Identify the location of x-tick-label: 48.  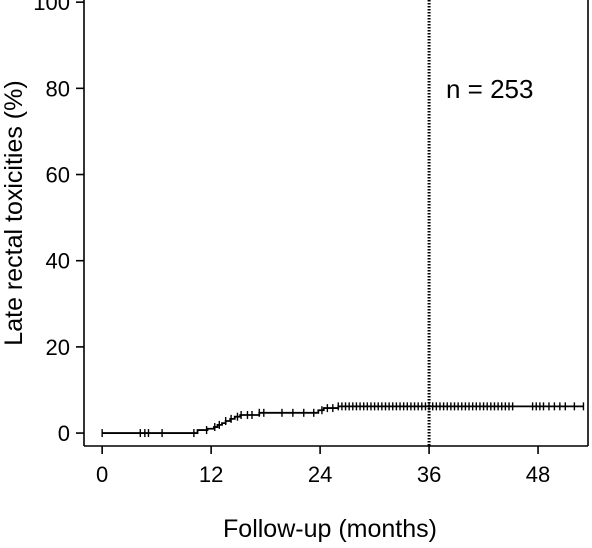
(538, 474).